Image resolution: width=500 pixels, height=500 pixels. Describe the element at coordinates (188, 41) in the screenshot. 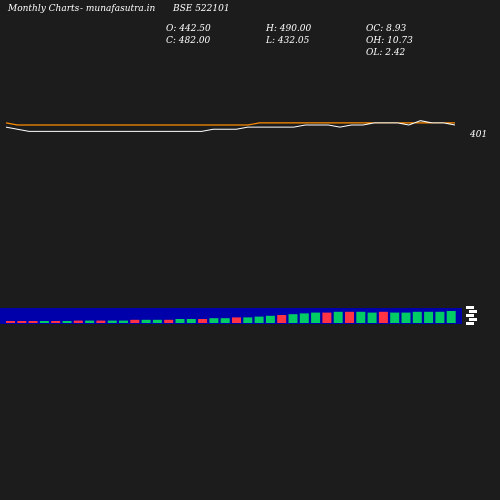

I see `close-value: C: 482.00` at that location.